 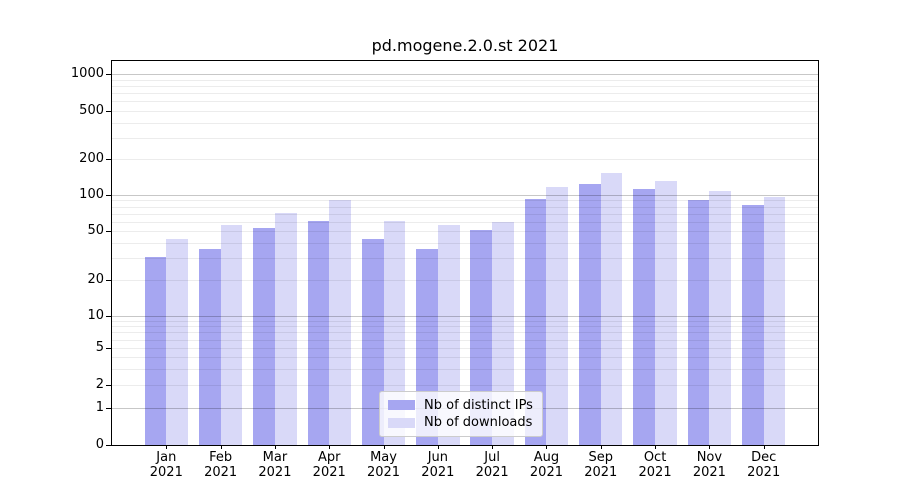 What do you see at coordinates (546, 465) in the screenshot?
I see `x-tick-label-aug: Aug 2021` at bounding box center [546, 465].